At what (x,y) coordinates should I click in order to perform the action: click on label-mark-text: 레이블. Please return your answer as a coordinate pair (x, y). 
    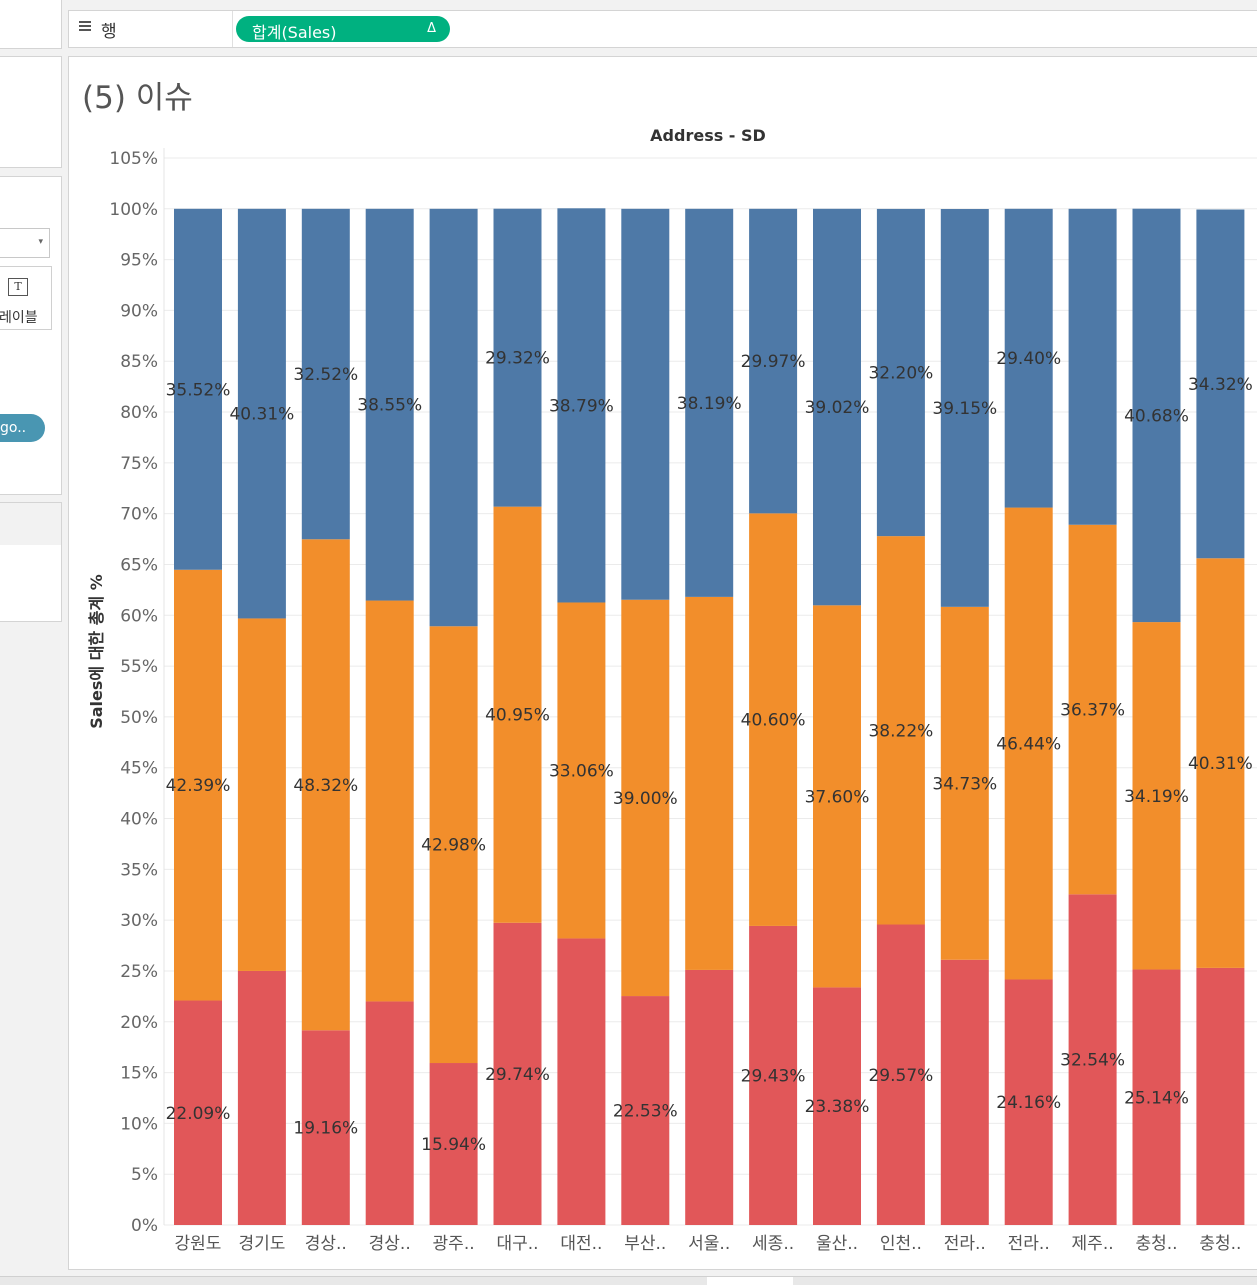
    Looking at the image, I should click on (19, 318).